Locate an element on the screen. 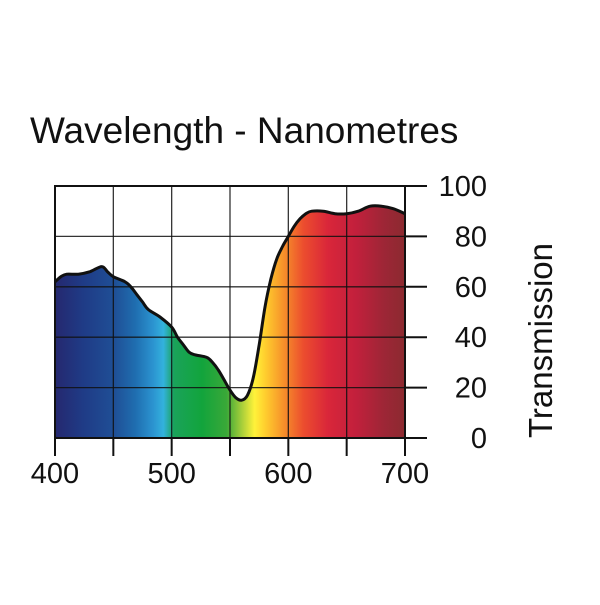 This screenshot has height=605, width=600. chart-title: Wavelength - Nanometres is located at coordinates (244, 130).